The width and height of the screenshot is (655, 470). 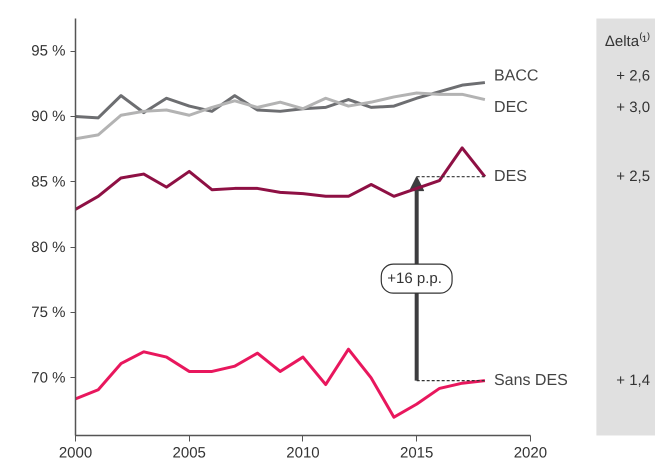 What do you see at coordinates (516, 76) in the screenshot?
I see `series-label: BACC` at bounding box center [516, 76].